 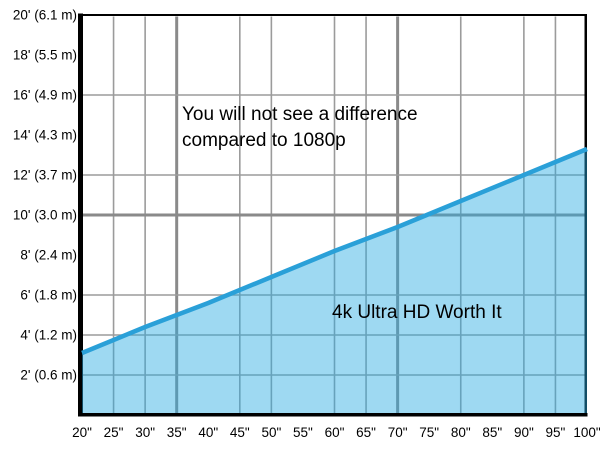 I want to click on x-tick-label: 100", so click(x=586, y=432).